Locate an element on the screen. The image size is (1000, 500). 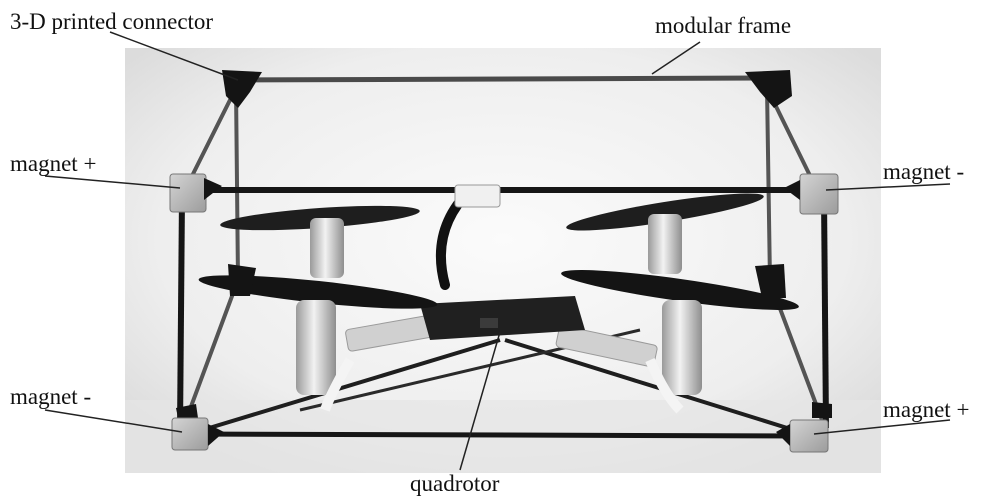
label-magnet-plus-left: magnet + is located at coordinates (53, 163).